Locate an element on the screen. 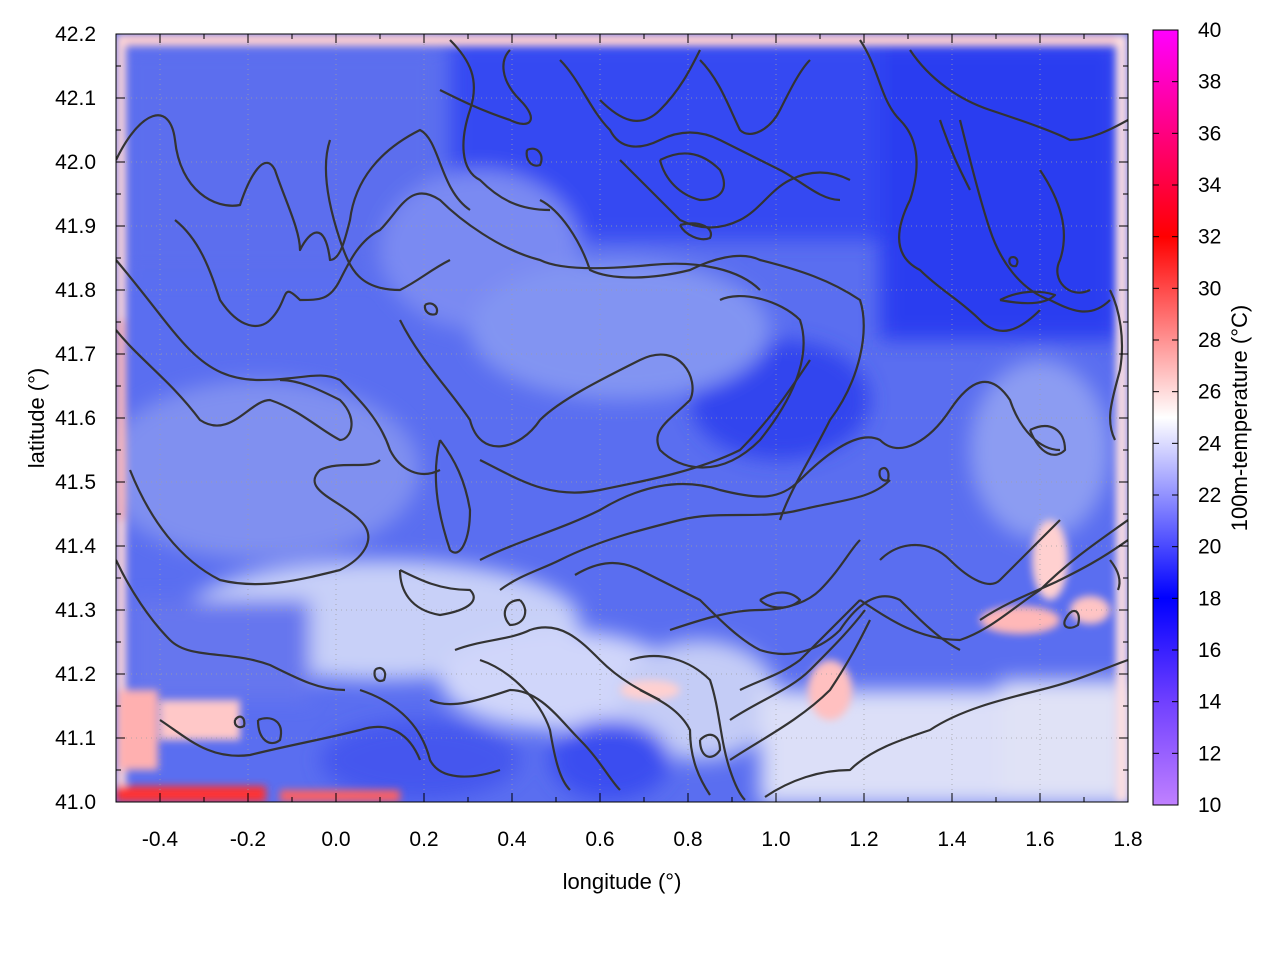 The height and width of the screenshot is (960, 1280). y-tick-label: 42.2 is located at coordinates (75, 34).